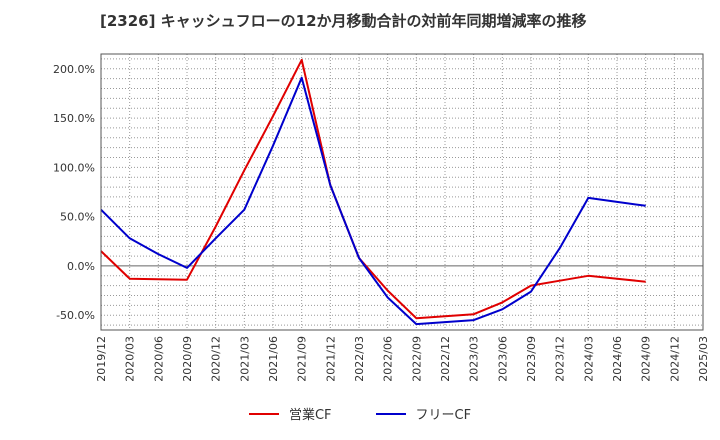 The width and height of the screenshot is (720, 440). I want to click on y-tick-label: 0.0%, so click(81, 266).